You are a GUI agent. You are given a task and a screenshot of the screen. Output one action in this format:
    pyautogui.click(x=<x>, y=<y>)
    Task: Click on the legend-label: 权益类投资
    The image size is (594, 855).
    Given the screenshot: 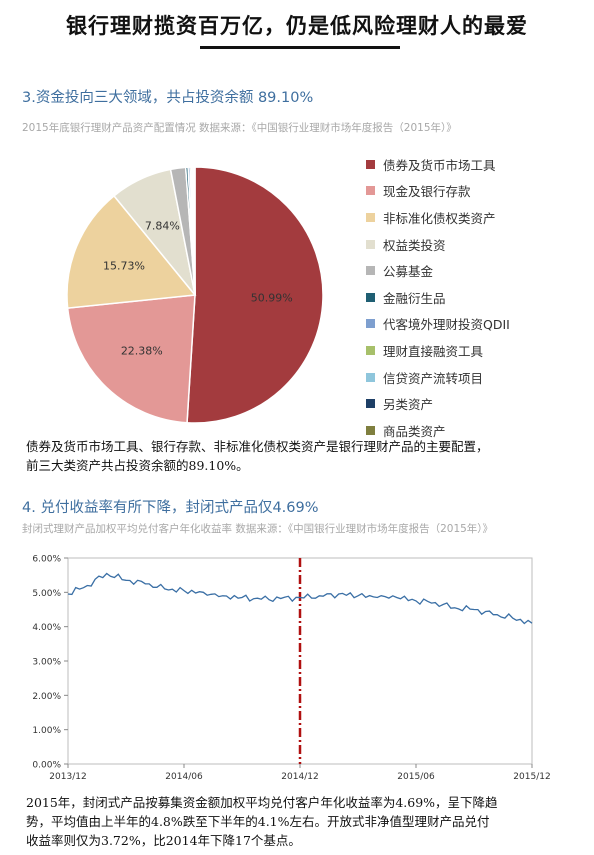 What is the action you would take?
    pyautogui.click(x=414, y=245)
    